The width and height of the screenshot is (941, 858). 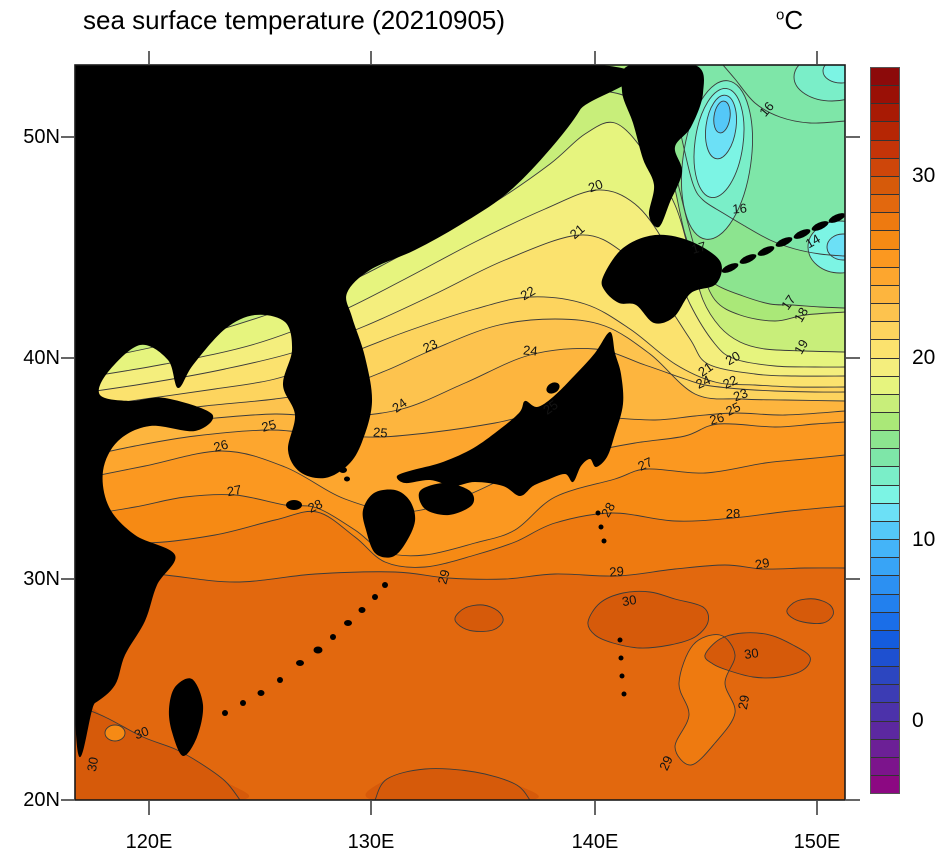 What do you see at coordinates (705, 700) in the screenshot?
I see `contour-line-pocket` at bounding box center [705, 700].